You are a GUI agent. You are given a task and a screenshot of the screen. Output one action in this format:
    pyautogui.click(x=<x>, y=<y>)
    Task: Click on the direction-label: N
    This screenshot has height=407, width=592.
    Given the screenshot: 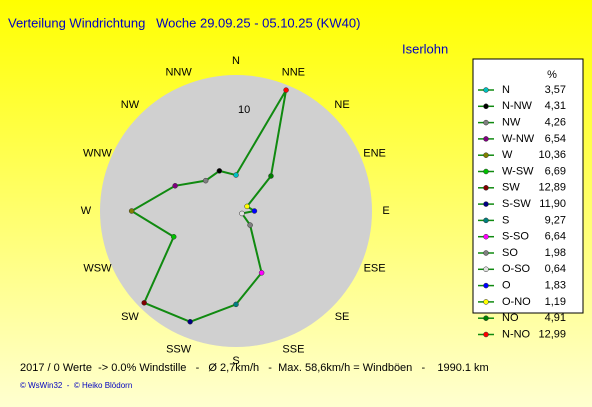 What is the action you would take?
    pyautogui.click(x=236, y=61)
    